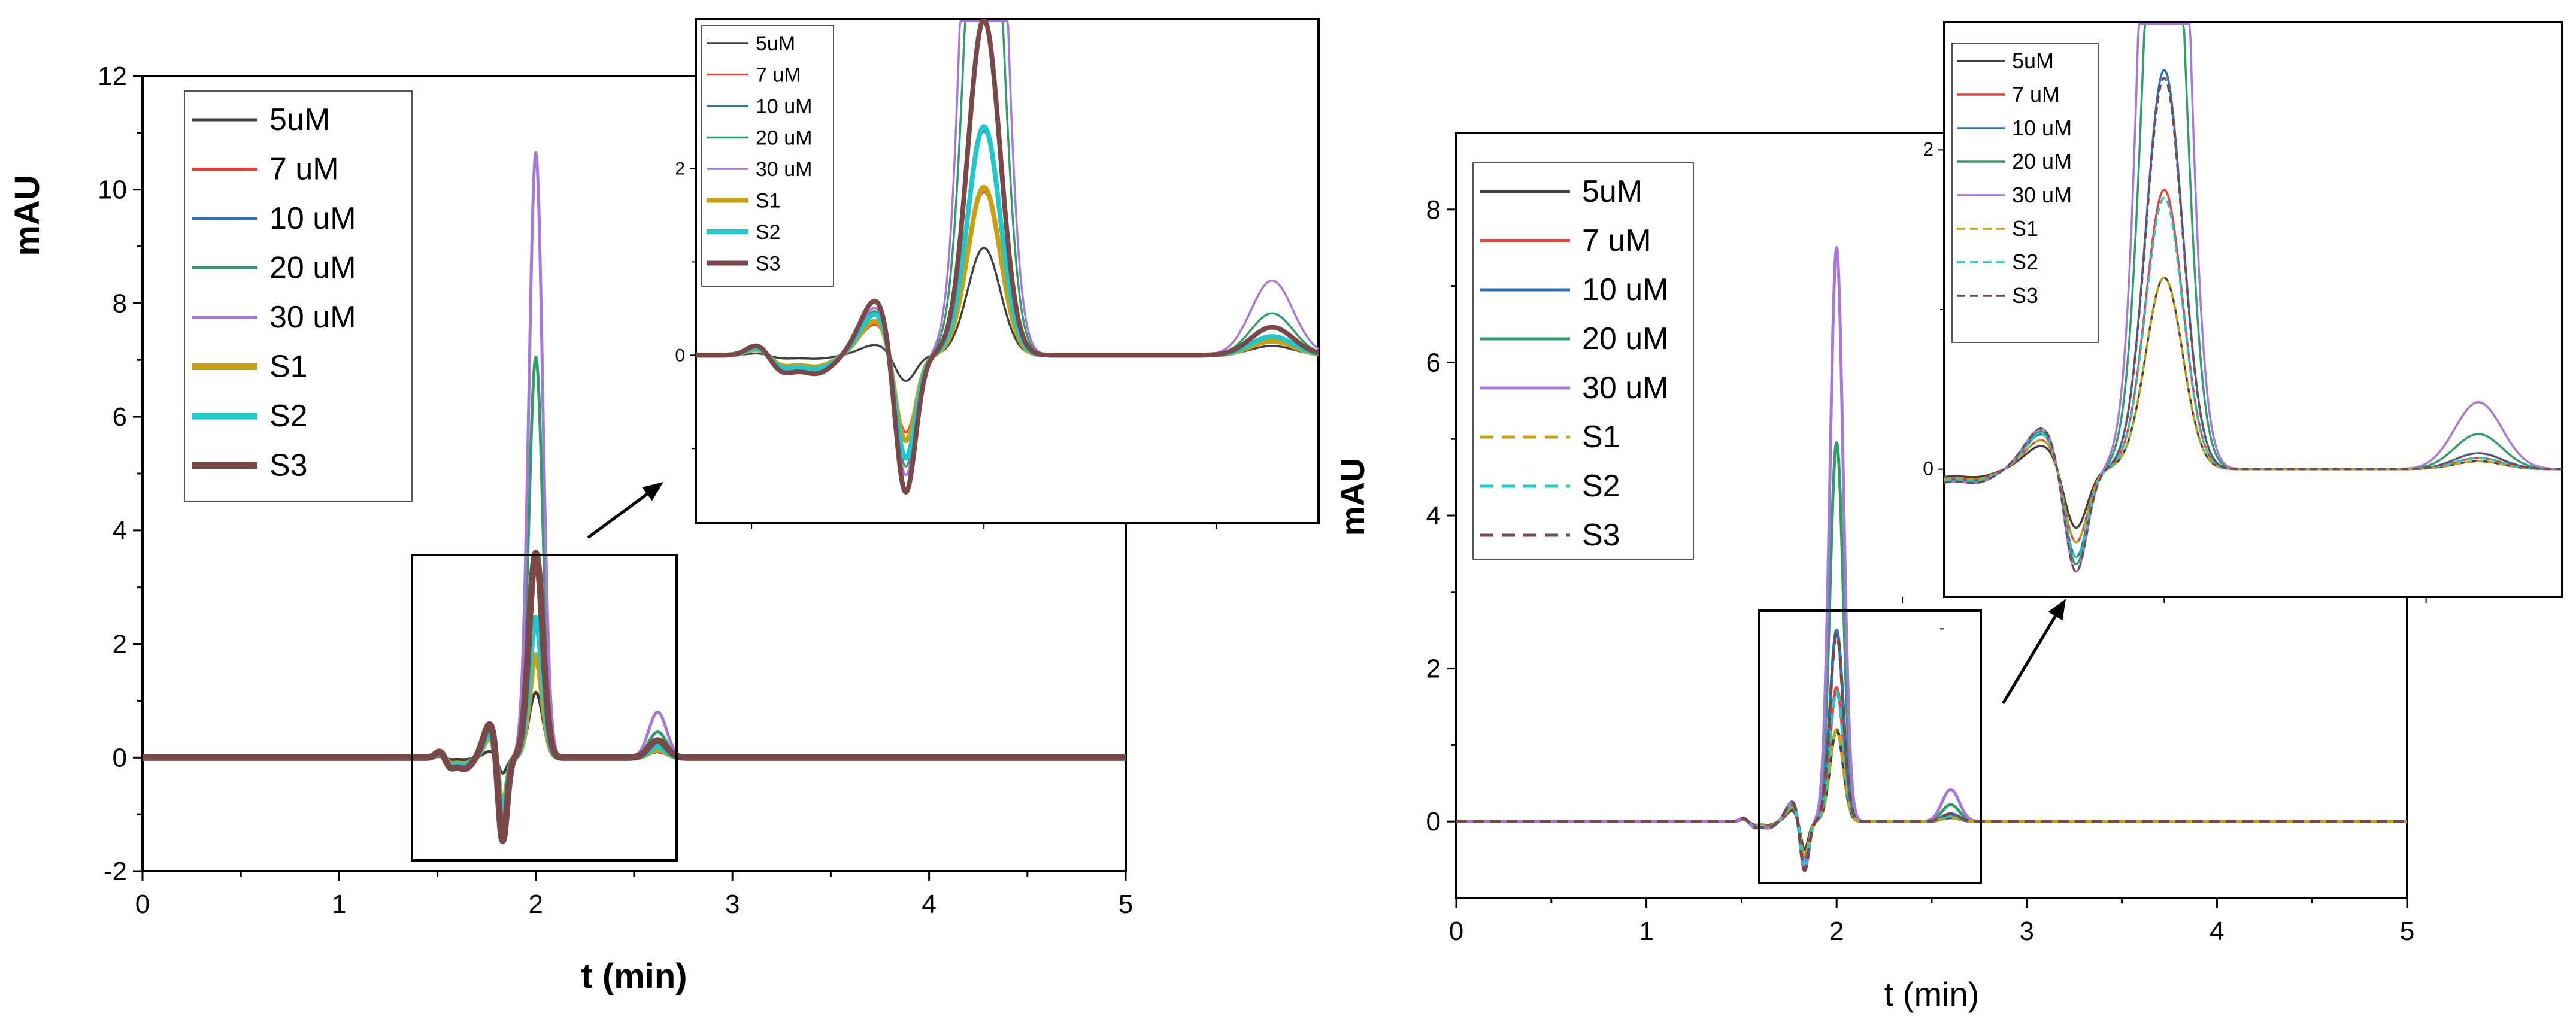 This screenshot has height=1028, width=2576. I want to click on y-tick-label: 12, so click(112, 76).